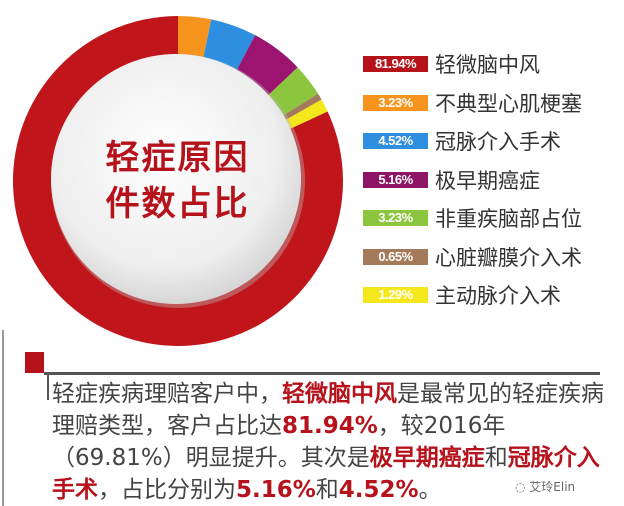 This screenshot has width=624, height=506. I want to click on paragraph-text: ，较2016年（69.81%）明显提升。其次是, so click(279, 442).